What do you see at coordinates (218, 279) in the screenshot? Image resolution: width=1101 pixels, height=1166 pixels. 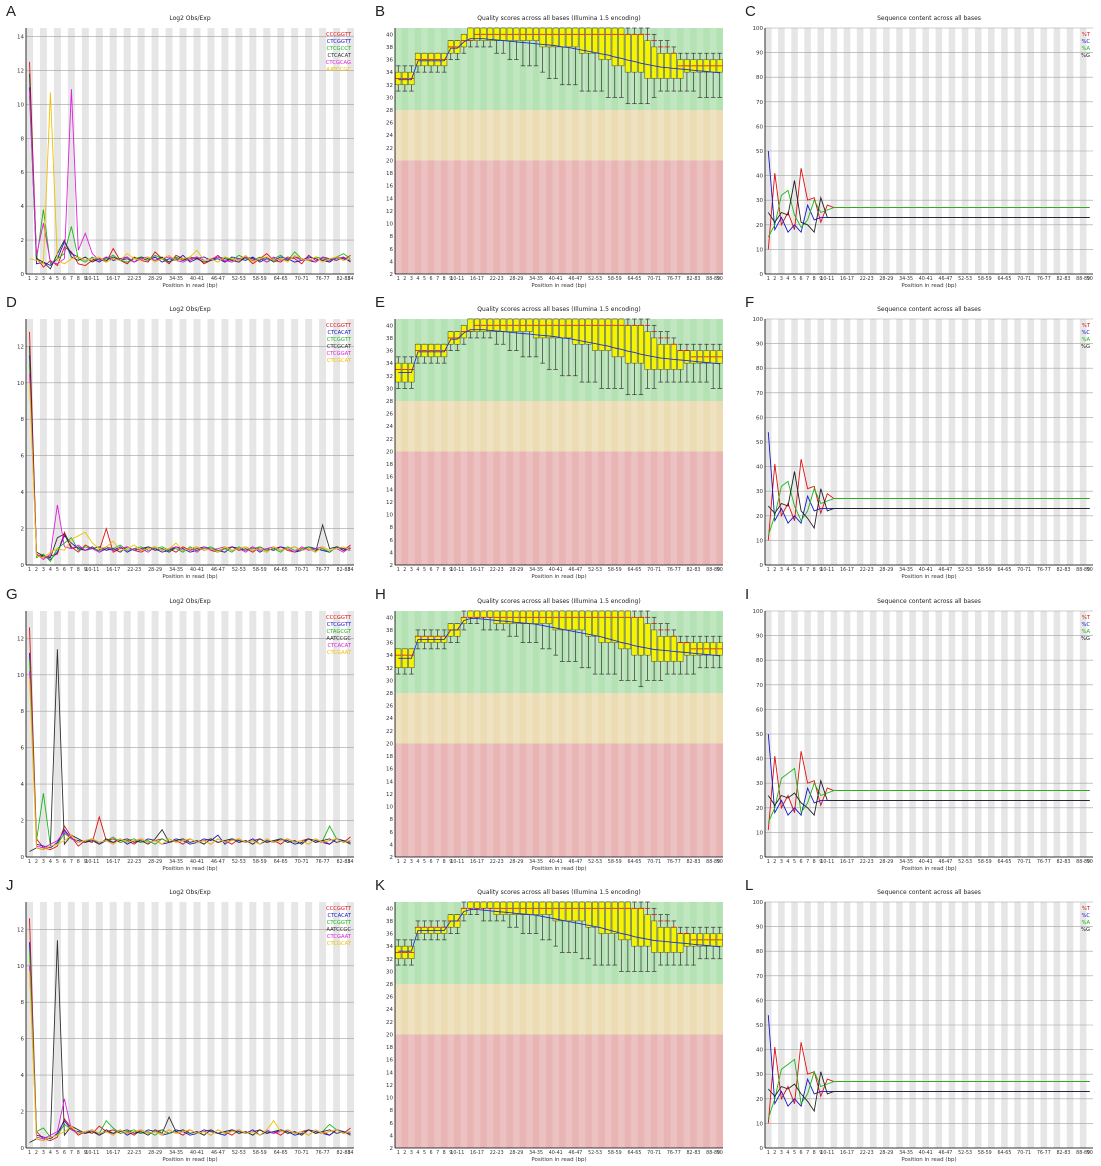 I see `x-tick-label: 46-47` at bounding box center [218, 279].